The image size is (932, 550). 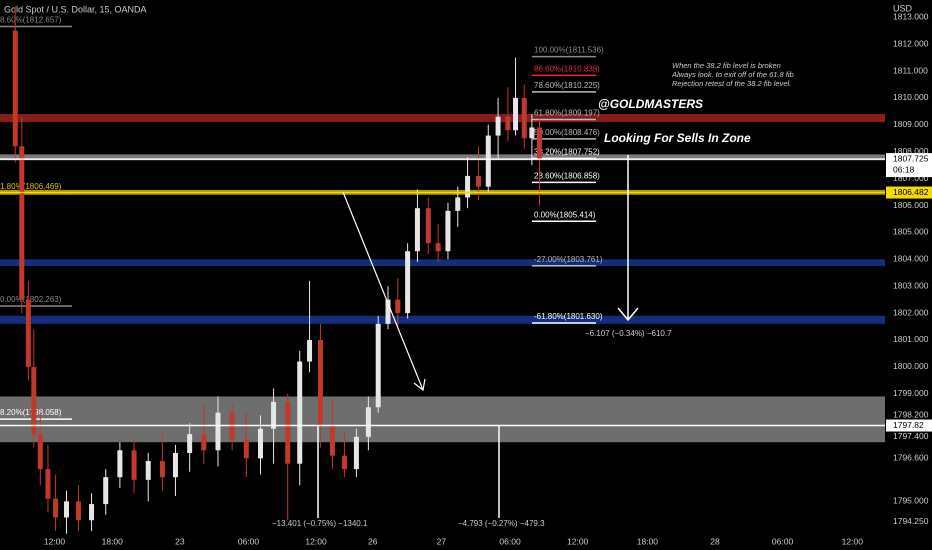 What do you see at coordinates (442, 541) in the screenshot?
I see `x-tick-label: 27` at bounding box center [442, 541].